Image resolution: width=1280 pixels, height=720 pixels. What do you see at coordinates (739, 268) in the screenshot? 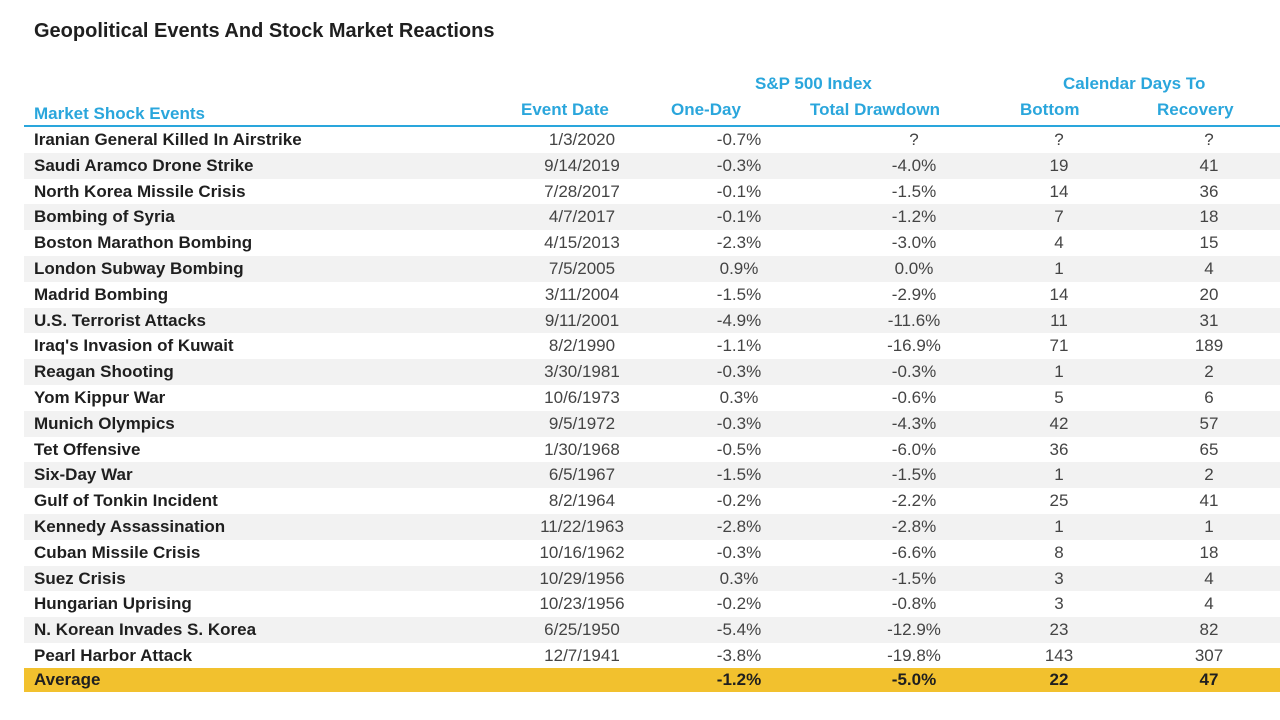
I see `one-day-change: 0.9%` at bounding box center [739, 268].